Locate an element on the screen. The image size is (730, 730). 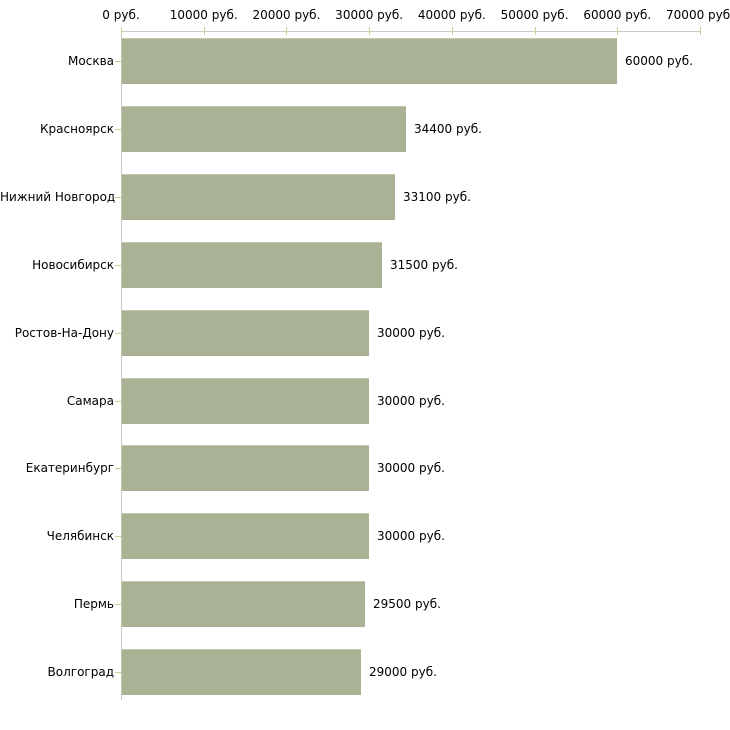
category-label: Новосибирск is located at coordinates (73, 264).